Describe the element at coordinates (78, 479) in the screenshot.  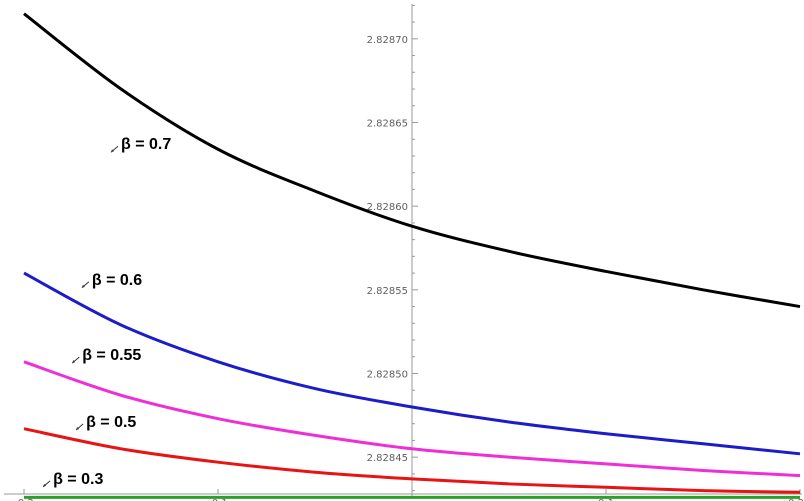
I see `curve-label: β = 0.3` at that location.